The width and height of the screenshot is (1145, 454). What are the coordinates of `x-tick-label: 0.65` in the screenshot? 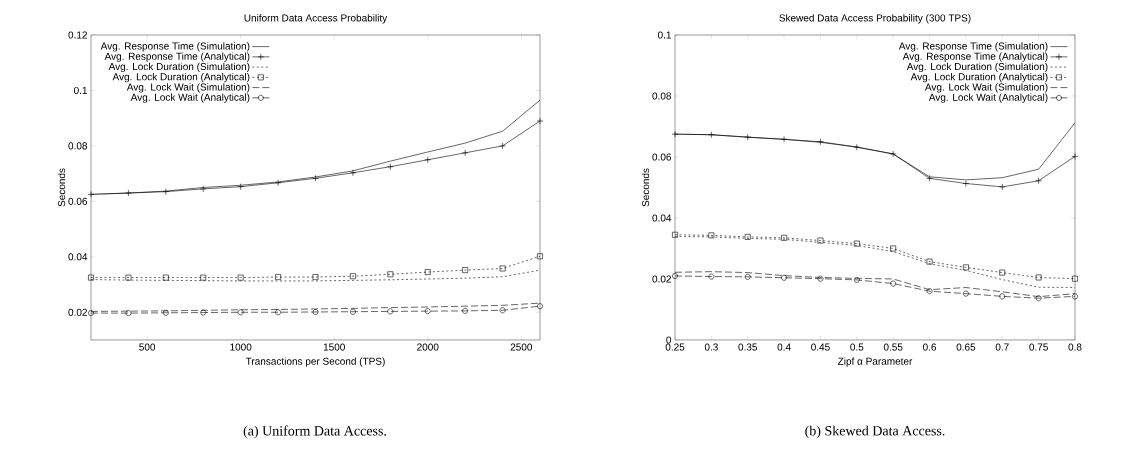 It's located at (966, 347).